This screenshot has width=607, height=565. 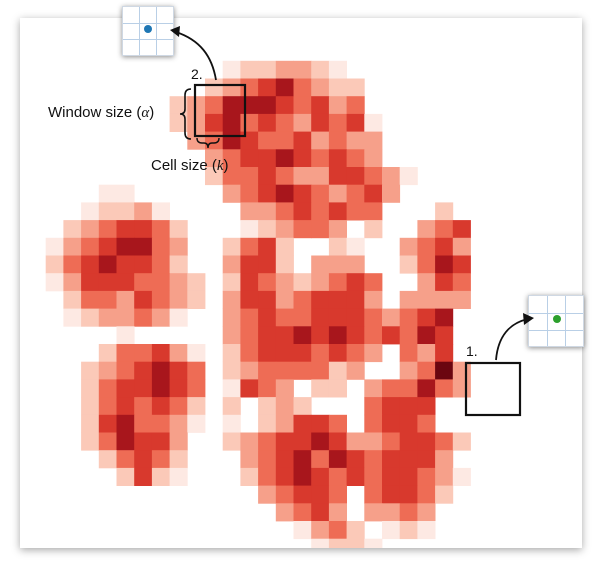 What do you see at coordinates (152, 112) in the screenshot?
I see `window-size-close: )` at bounding box center [152, 112].